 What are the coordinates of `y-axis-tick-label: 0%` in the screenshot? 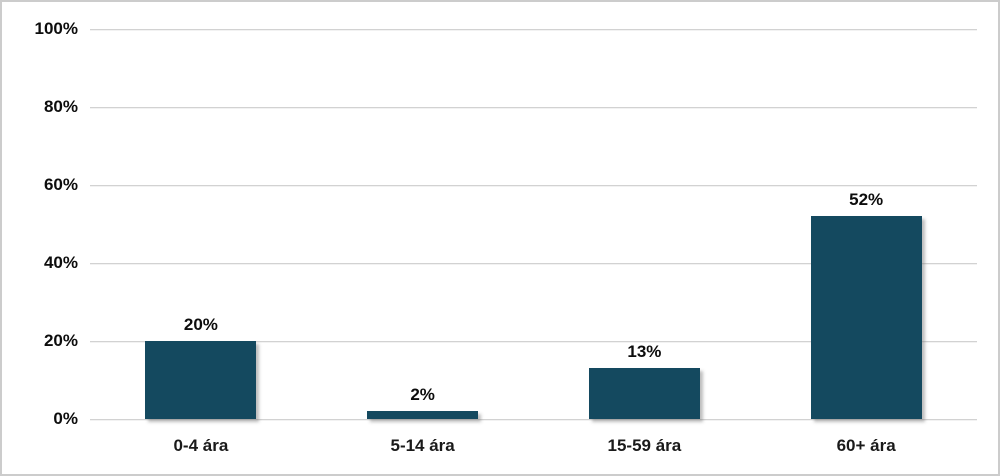 It's located at (65, 418).